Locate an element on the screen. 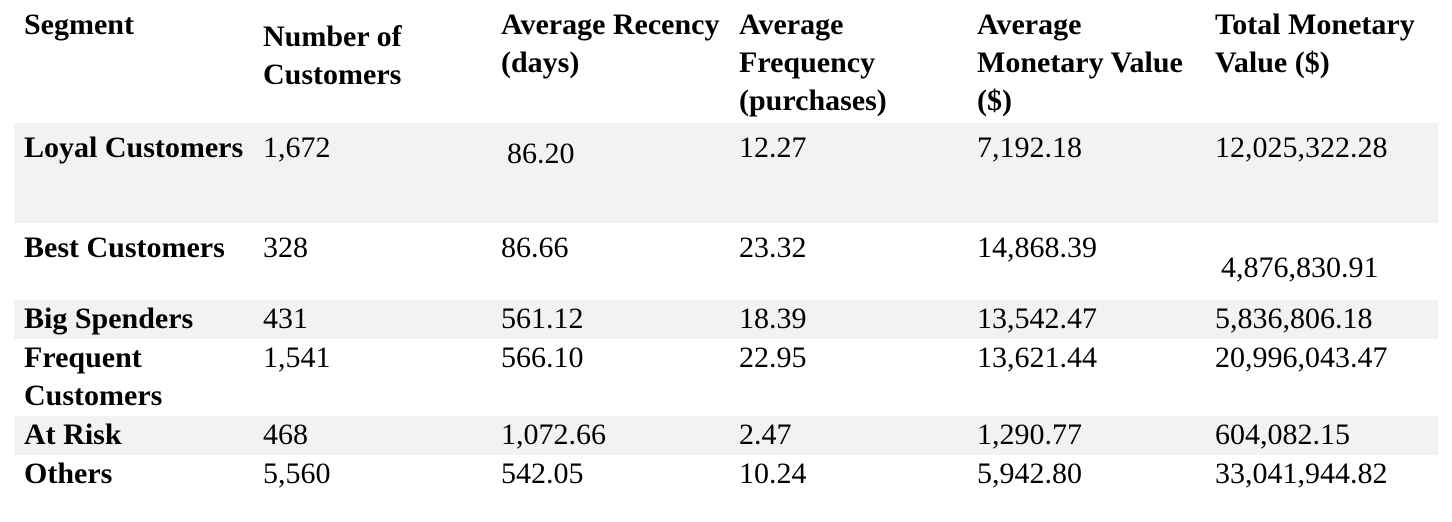 The height and width of the screenshot is (522, 1452). cell-avg-monetary: 13,621.44 is located at coordinates (1037, 357).